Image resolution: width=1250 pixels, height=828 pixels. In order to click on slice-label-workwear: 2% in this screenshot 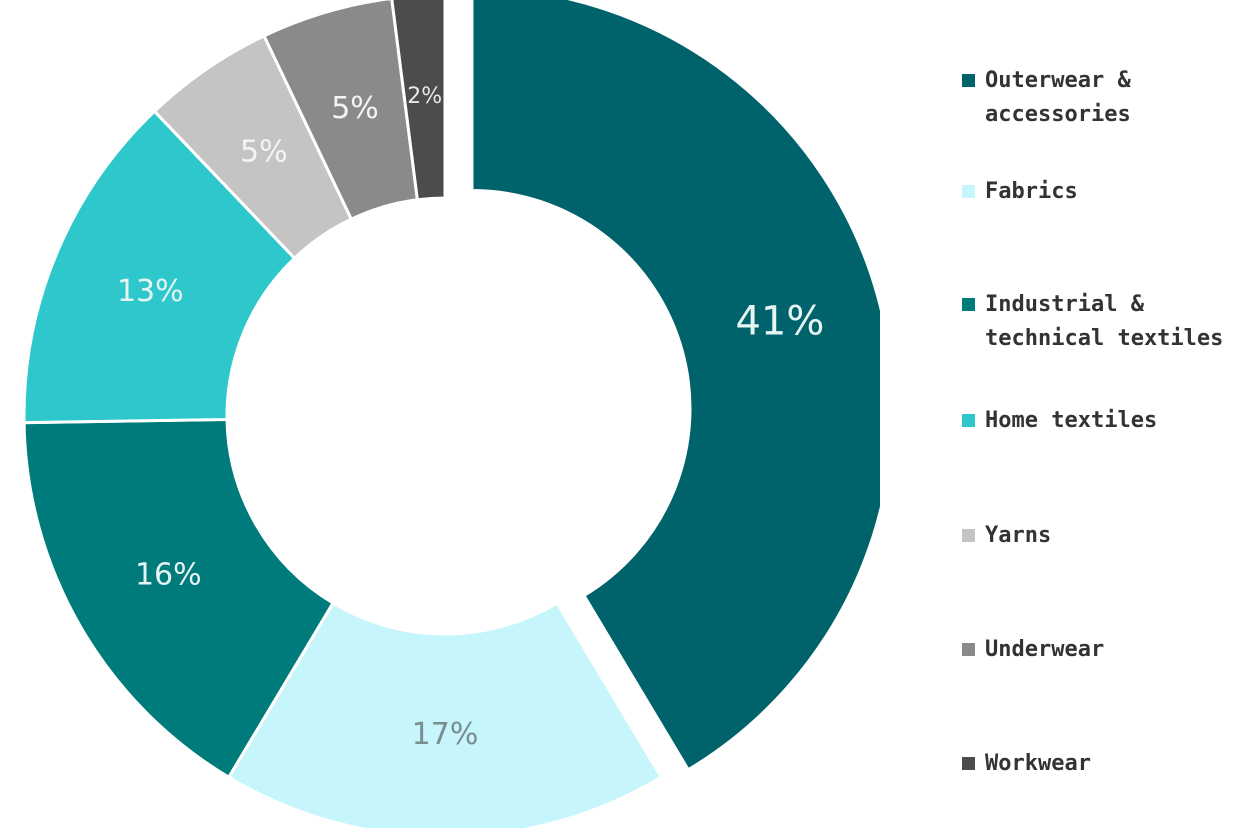, I will do `click(424, 96)`.